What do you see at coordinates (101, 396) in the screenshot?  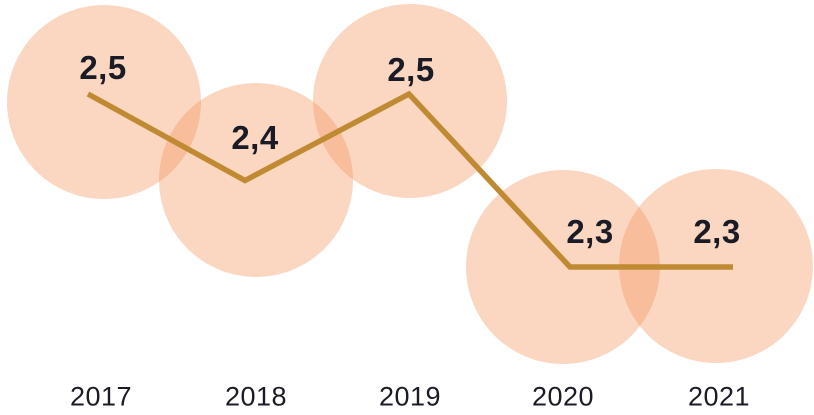 I see `x-axis-tick-label: 2017` at bounding box center [101, 396].